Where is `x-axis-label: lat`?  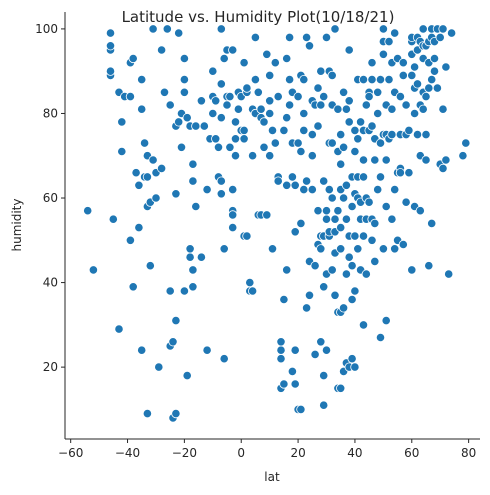 x-axis-label: lat is located at coordinates (272, 477).